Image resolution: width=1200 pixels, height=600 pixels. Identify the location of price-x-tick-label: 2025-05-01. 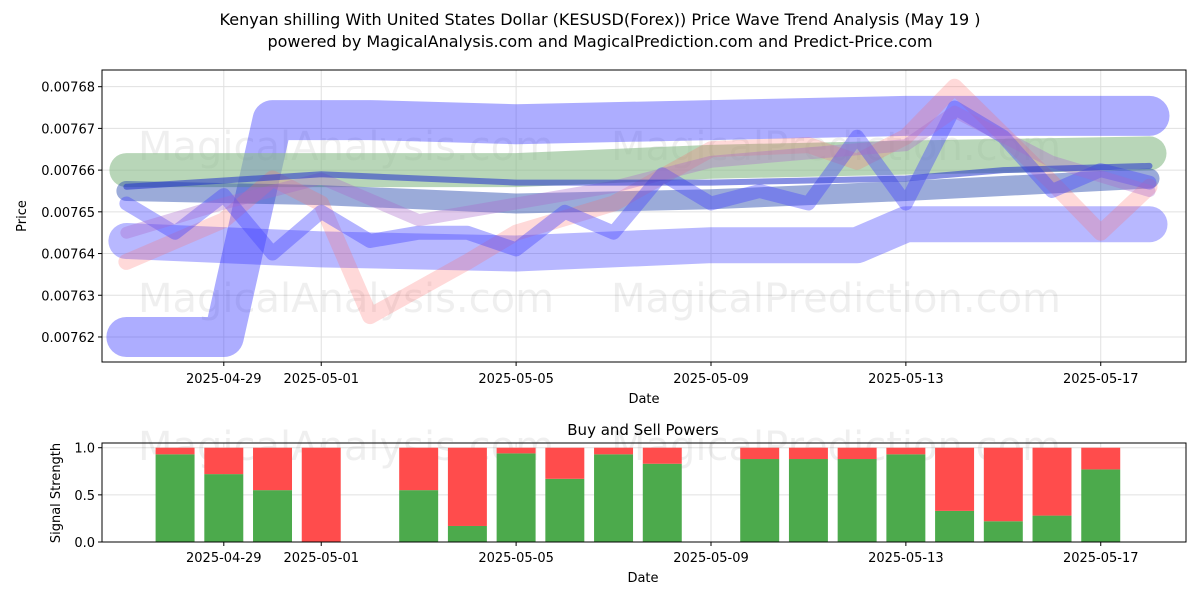
(321, 379).